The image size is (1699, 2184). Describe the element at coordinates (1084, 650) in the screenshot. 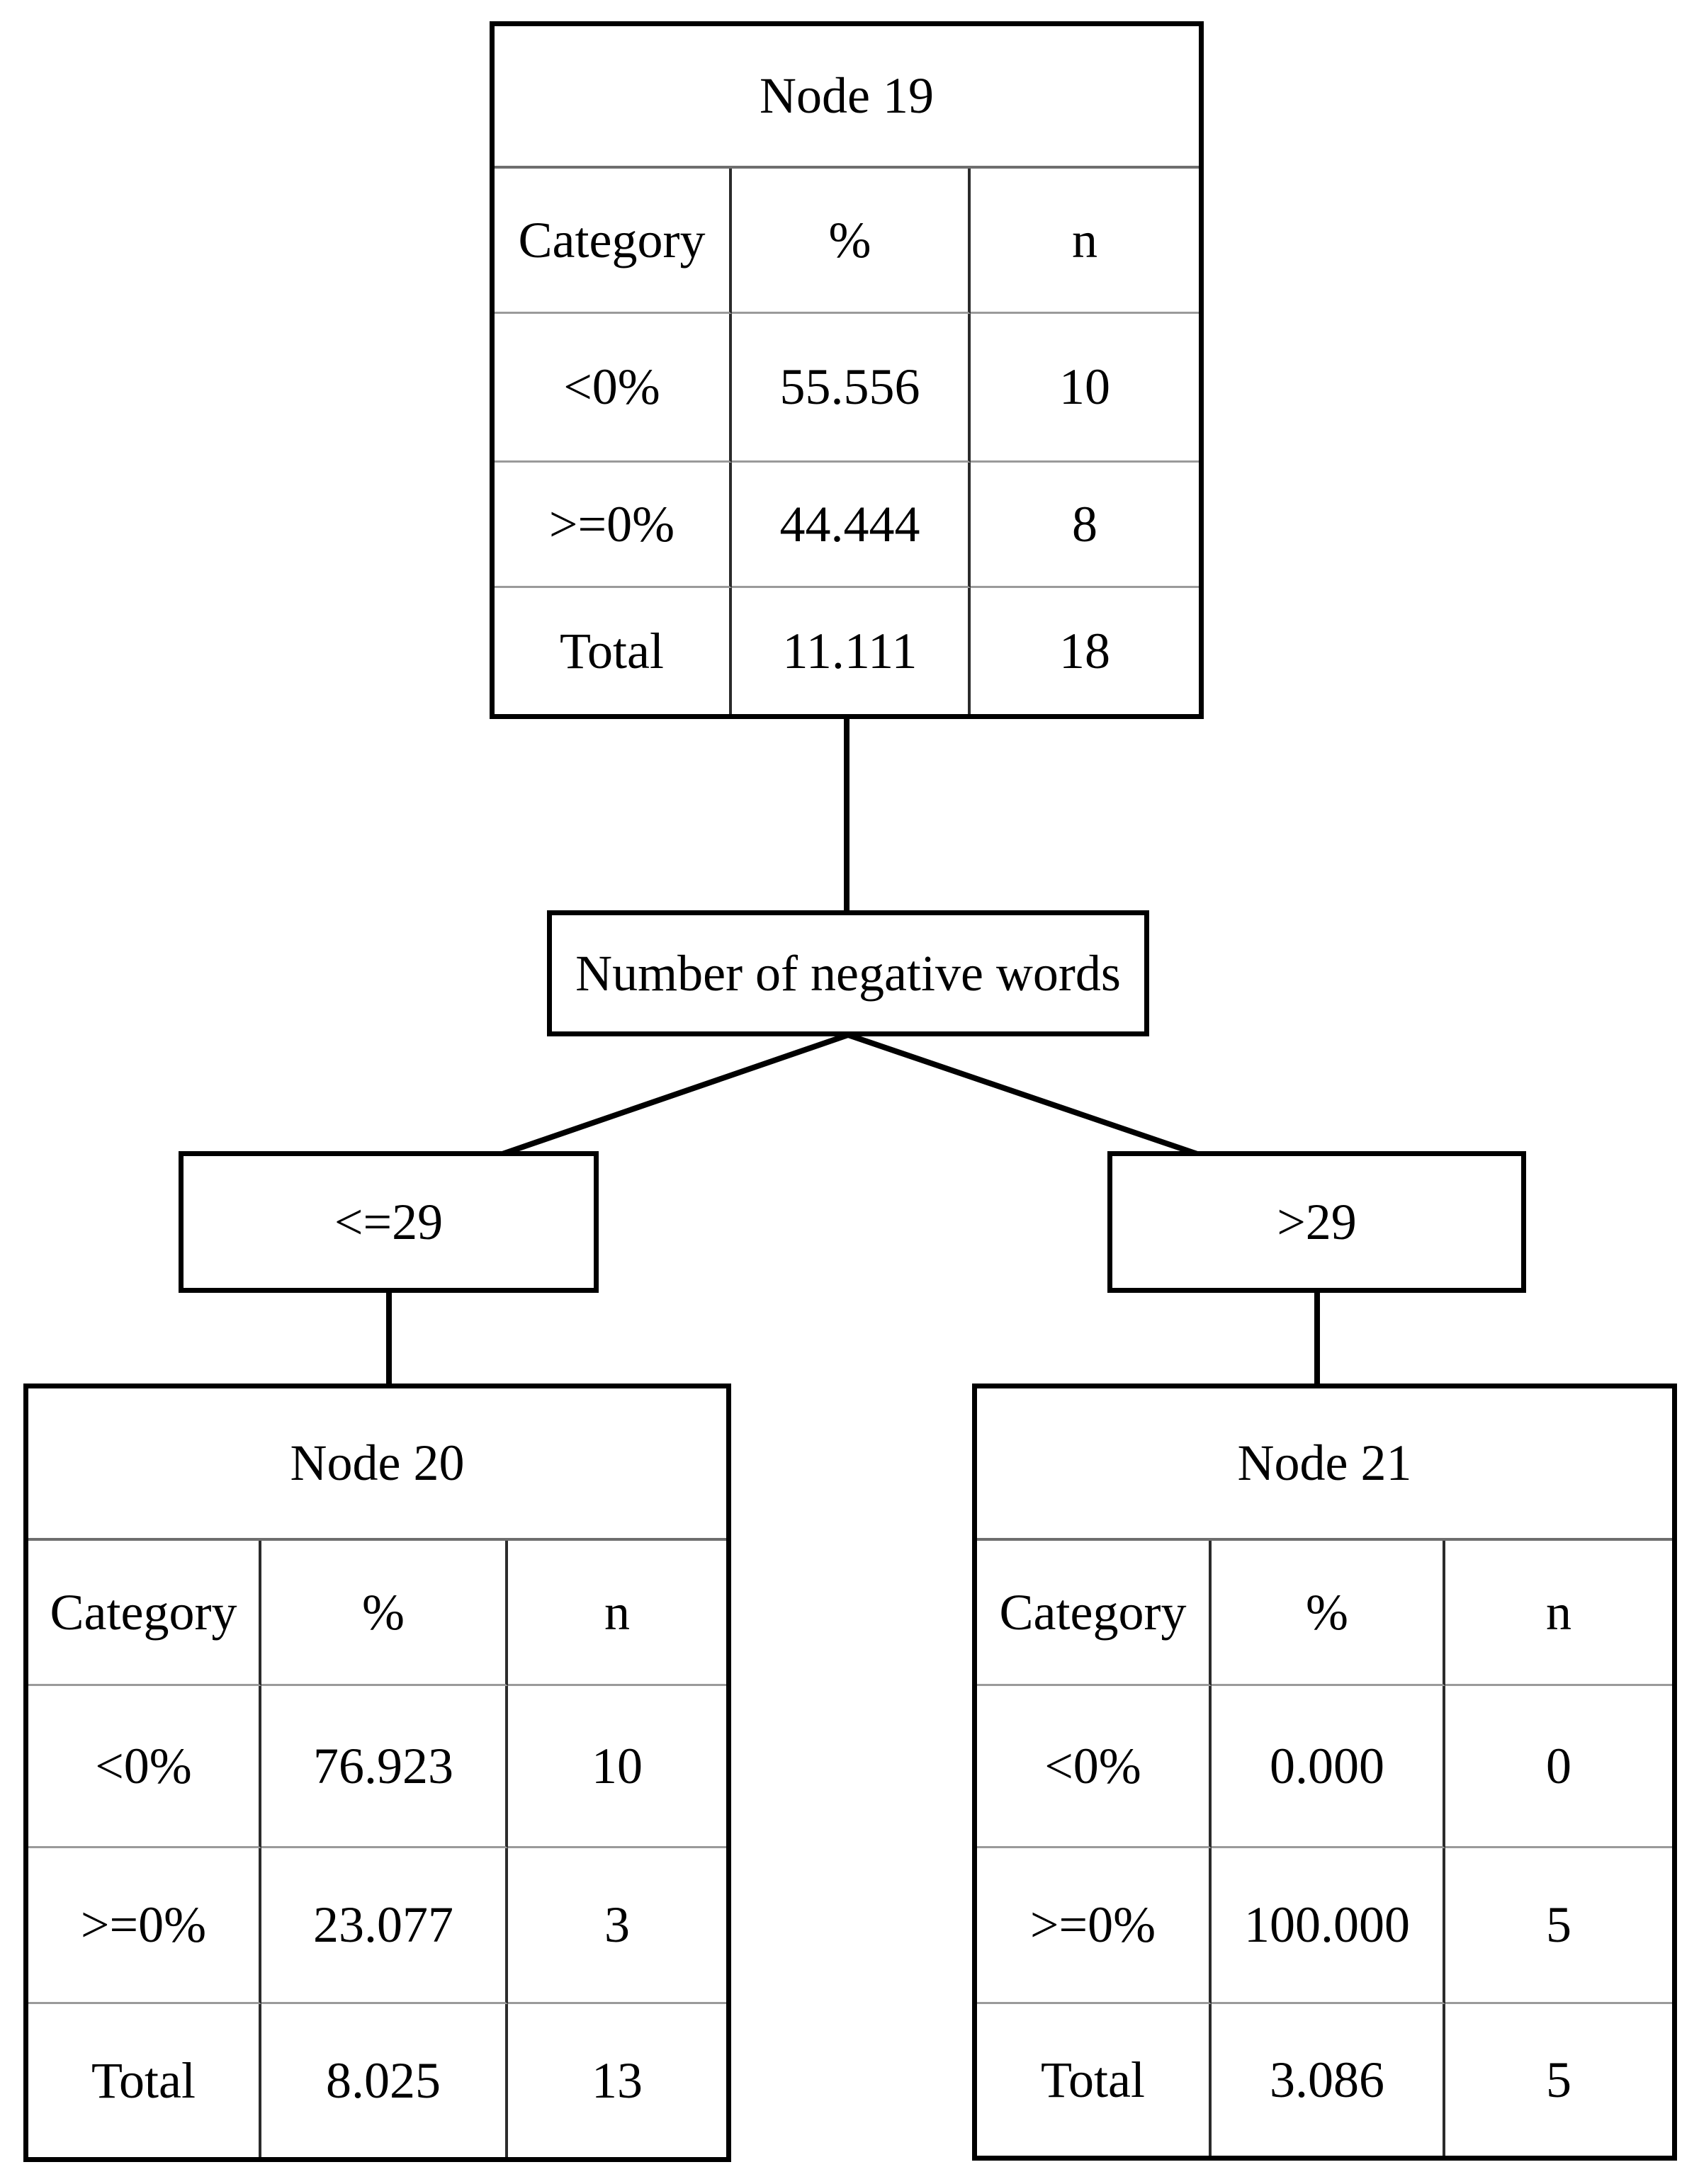

I see `table-cell: 18` at that location.